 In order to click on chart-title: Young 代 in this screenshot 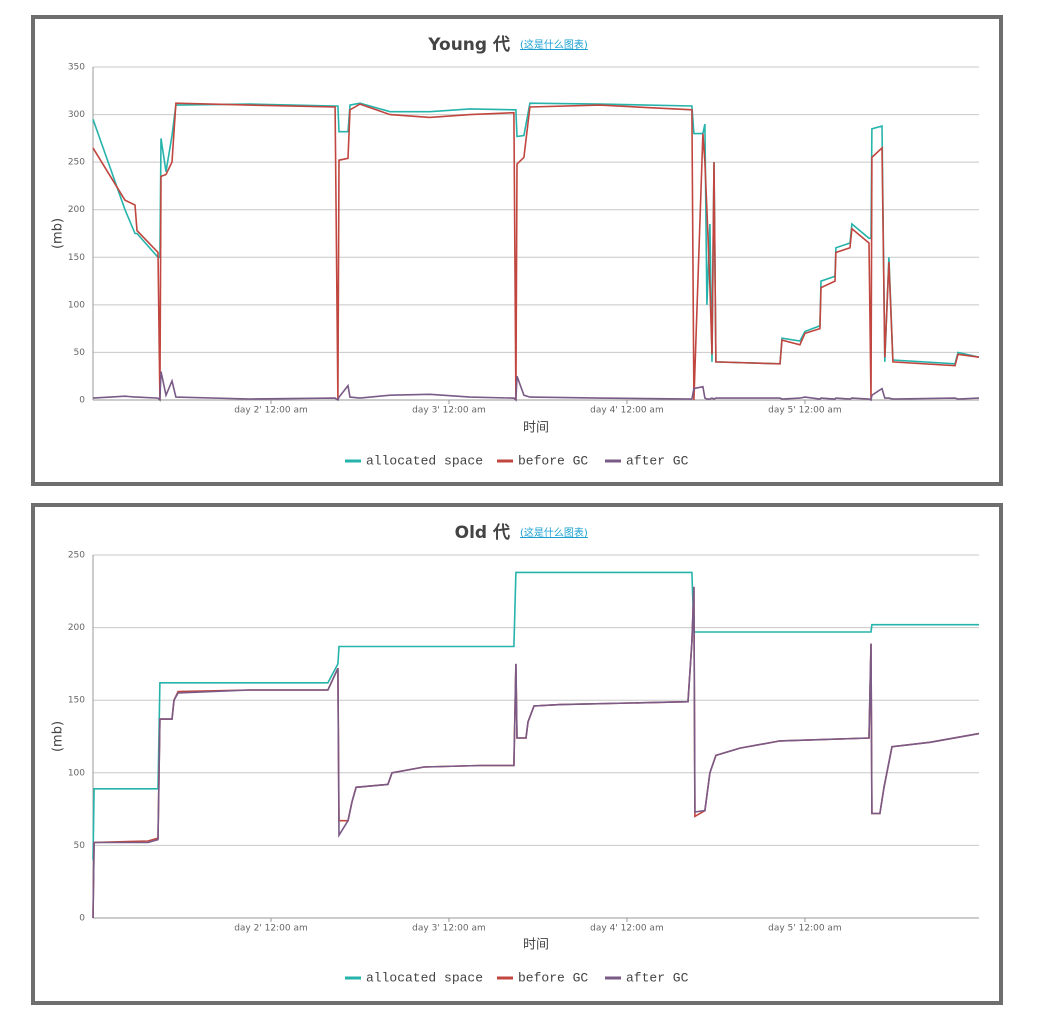, I will do `click(468, 44)`.